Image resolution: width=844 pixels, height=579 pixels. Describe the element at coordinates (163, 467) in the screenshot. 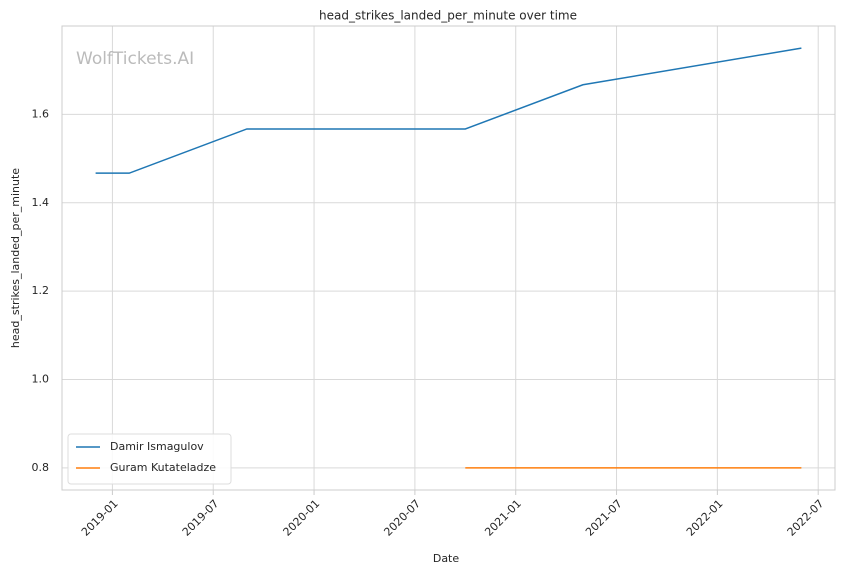

I see `legend-label: Guram Kutateladze` at that location.